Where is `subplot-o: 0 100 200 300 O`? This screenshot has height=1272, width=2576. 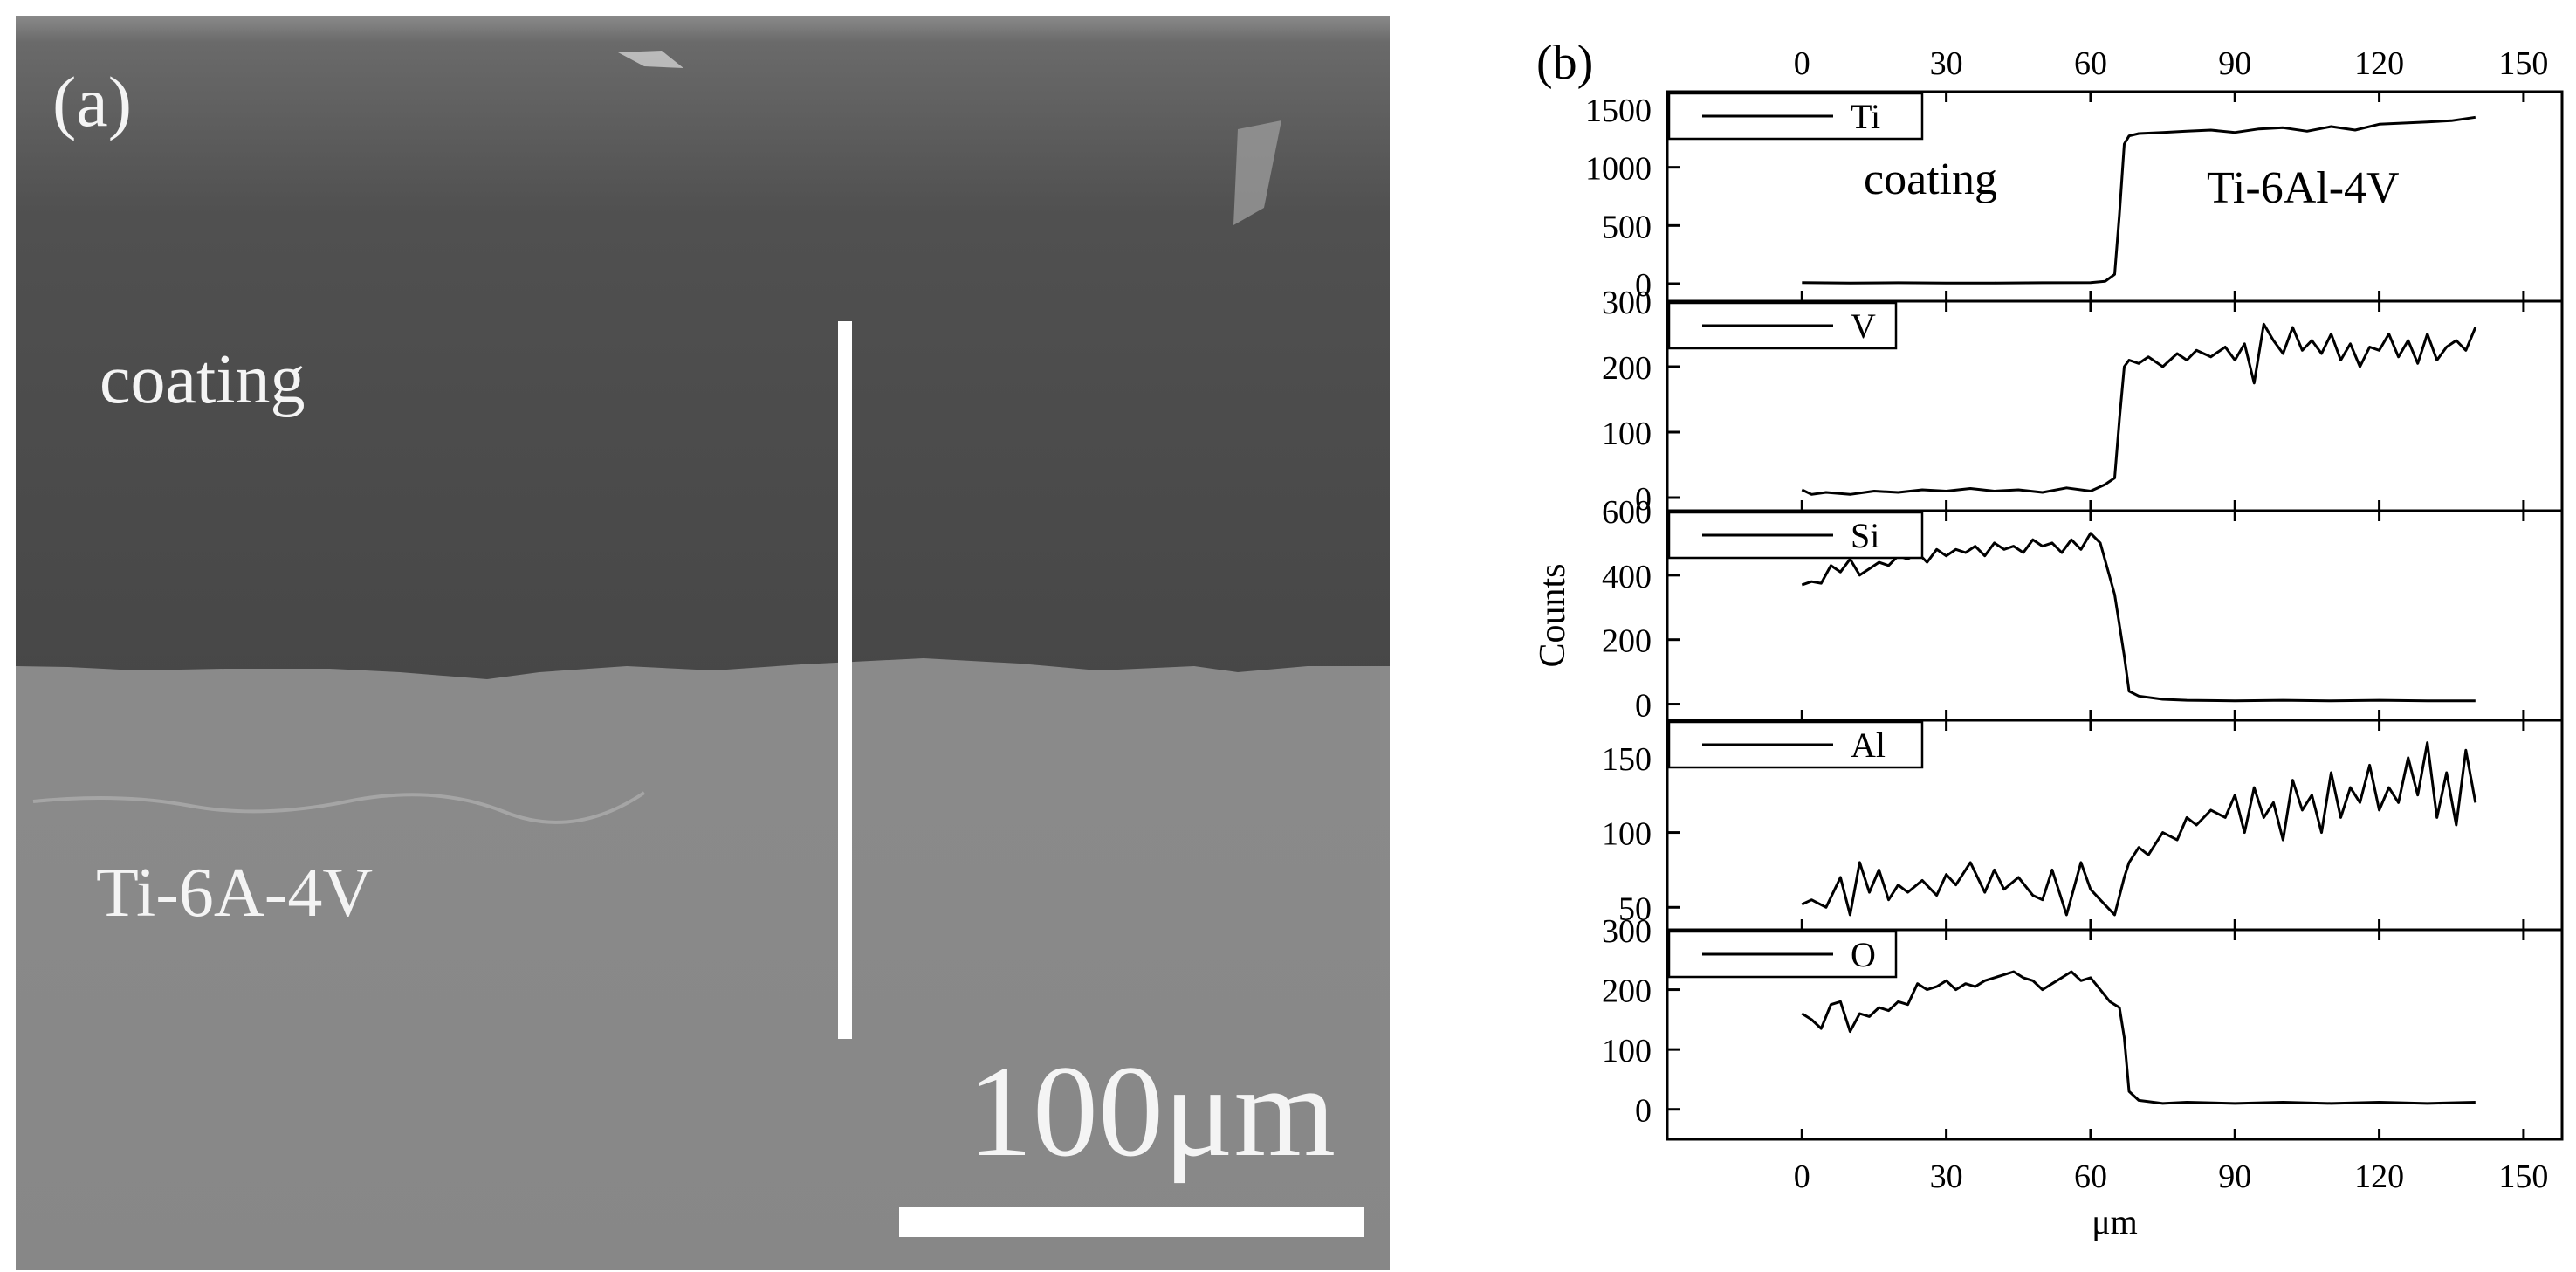 subplot-o: 0 100 200 300 O is located at coordinates (2083, 1027).